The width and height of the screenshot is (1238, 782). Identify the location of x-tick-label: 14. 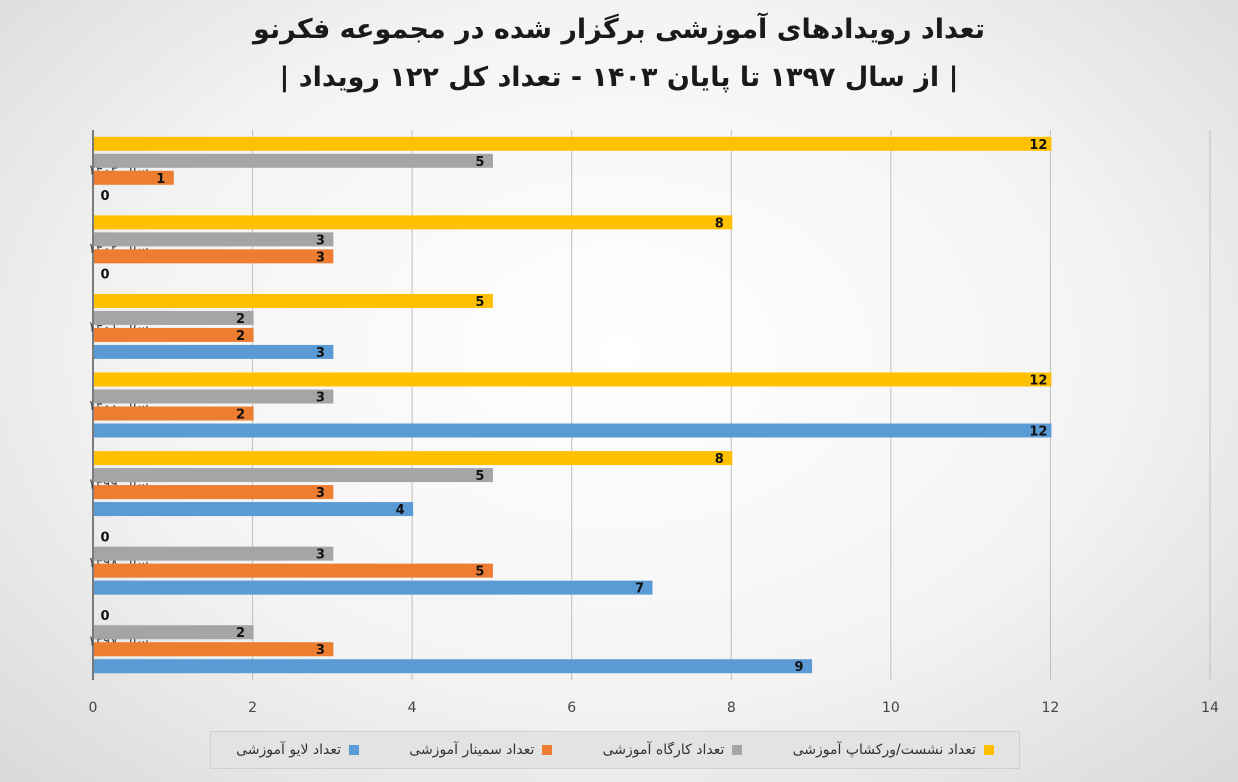
(1210, 708).